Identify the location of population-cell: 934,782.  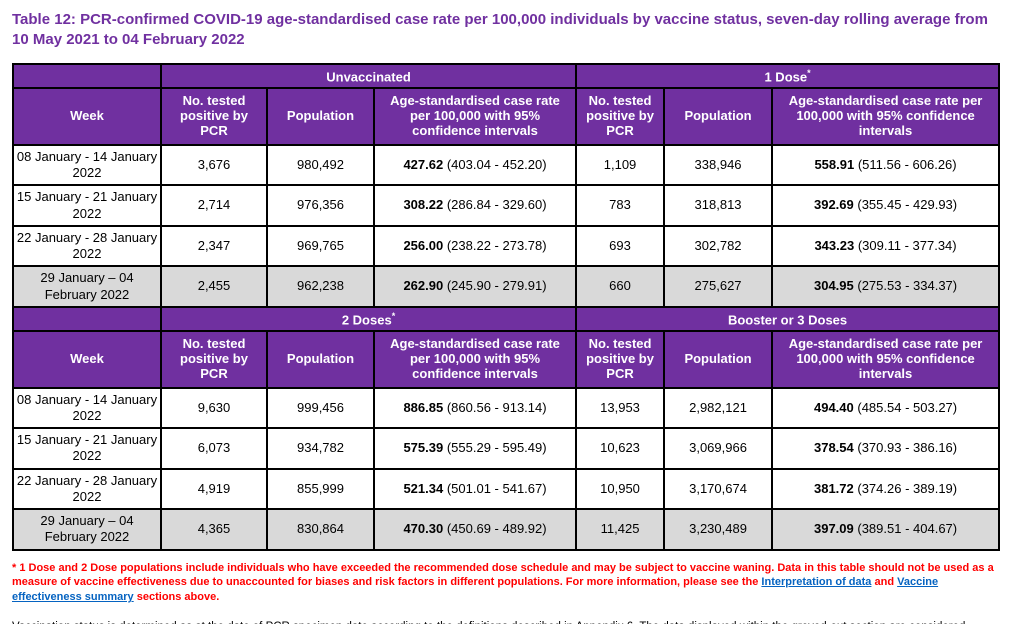
(320, 448).